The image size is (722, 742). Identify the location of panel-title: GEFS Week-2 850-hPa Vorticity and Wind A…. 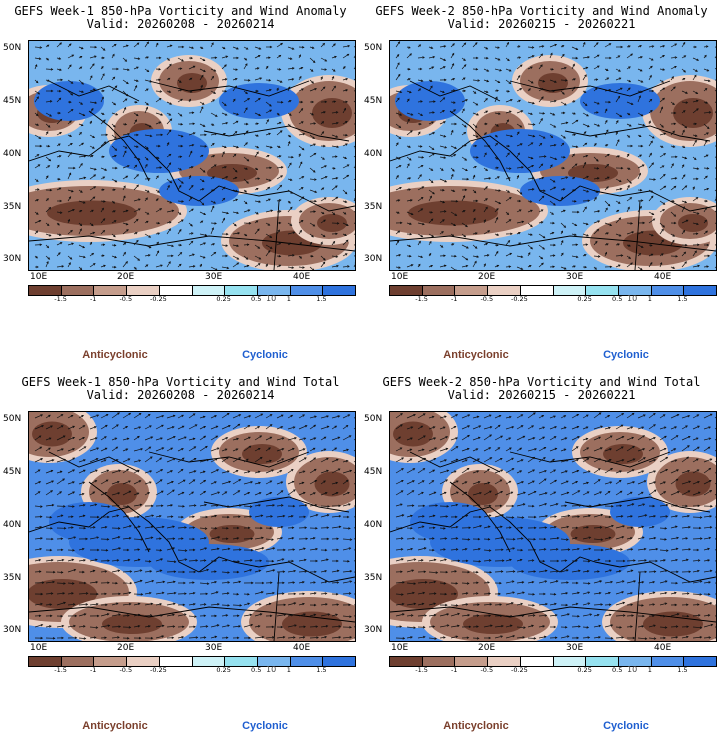
(541, 11).